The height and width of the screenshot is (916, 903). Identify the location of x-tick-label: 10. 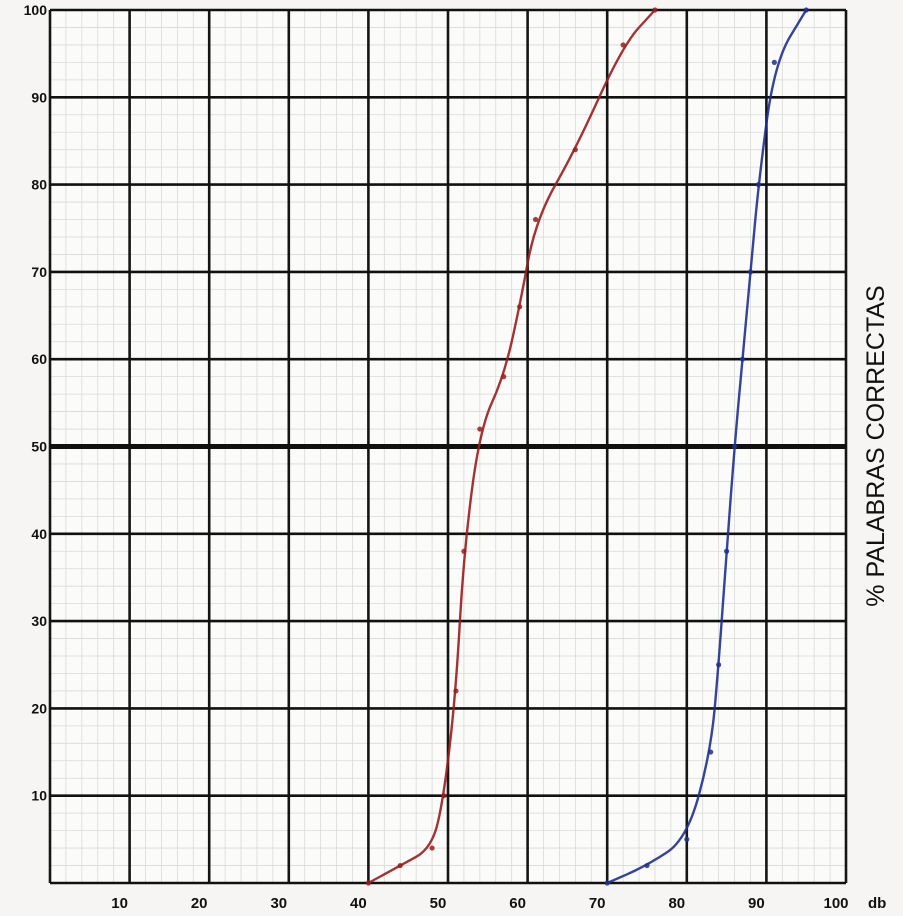
(119, 903).